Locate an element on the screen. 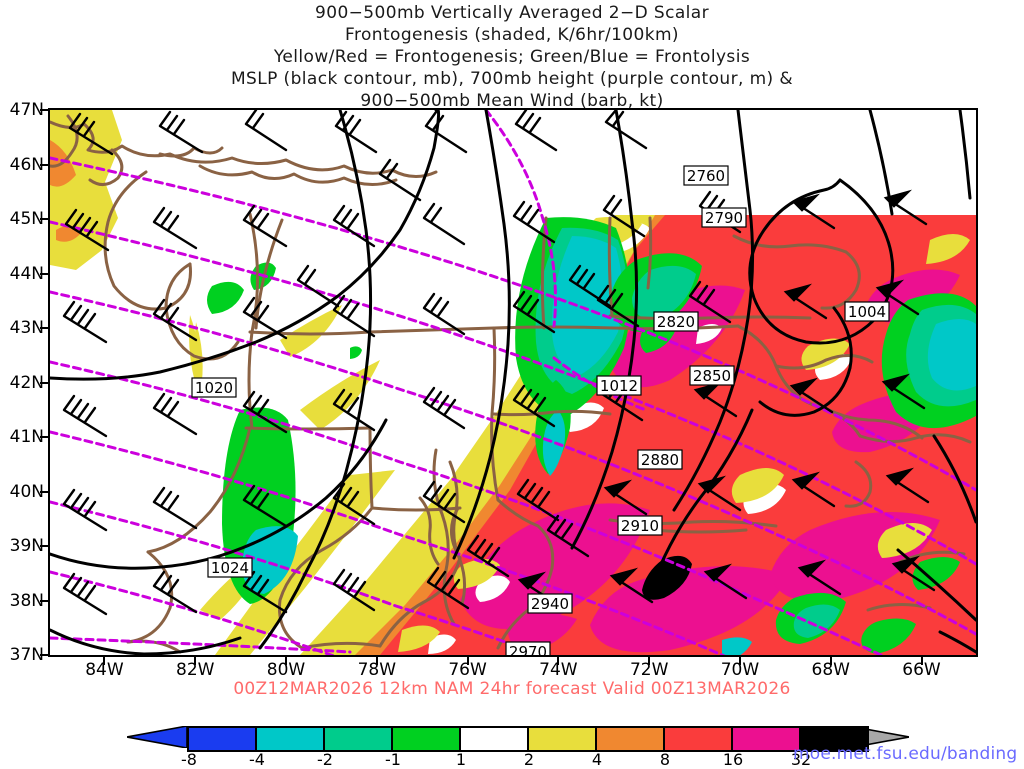  mslp-label-1020: 1020 is located at coordinates (214, 387).